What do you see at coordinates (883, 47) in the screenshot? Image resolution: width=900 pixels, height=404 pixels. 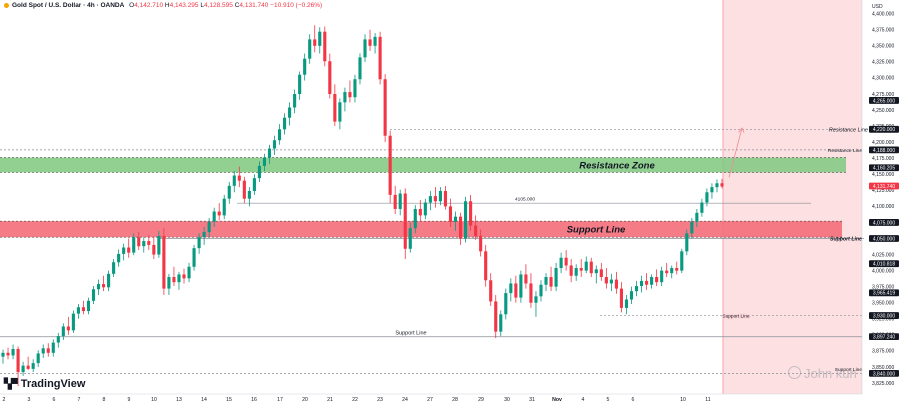 I see `price-tick-label: 4,350.000` at bounding box center [883, 47].